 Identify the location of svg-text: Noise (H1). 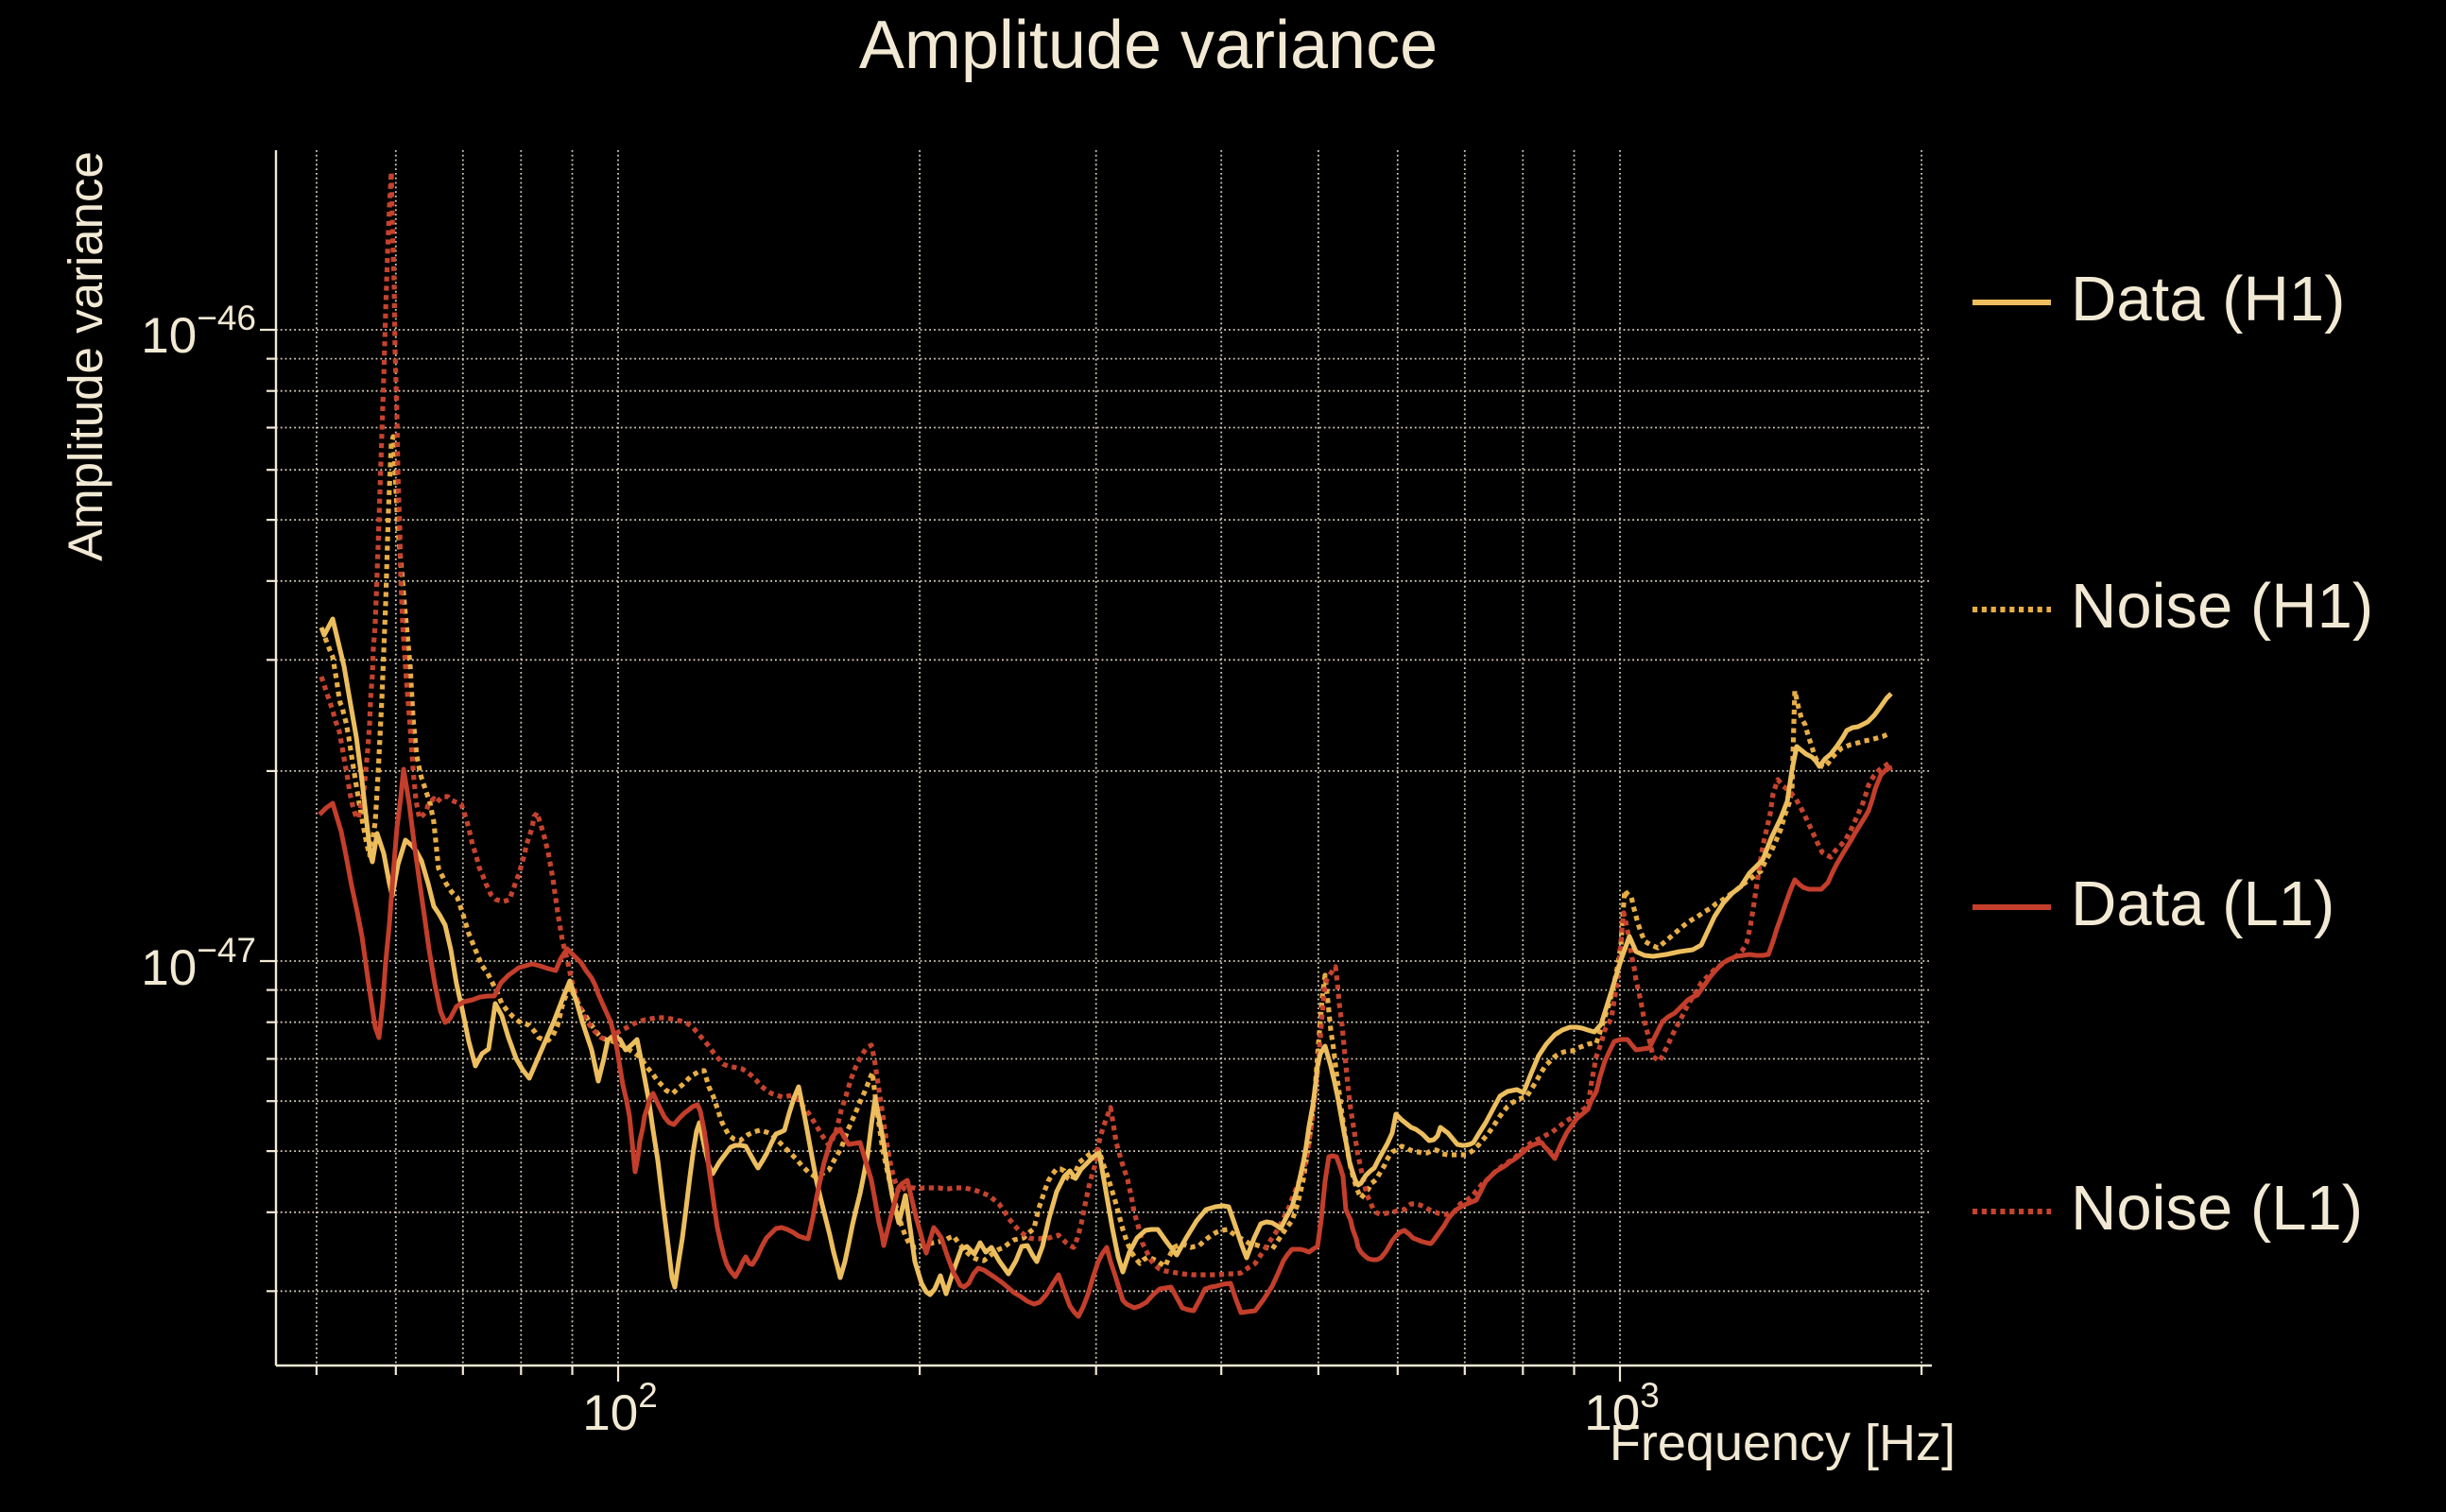
(2222, 606).